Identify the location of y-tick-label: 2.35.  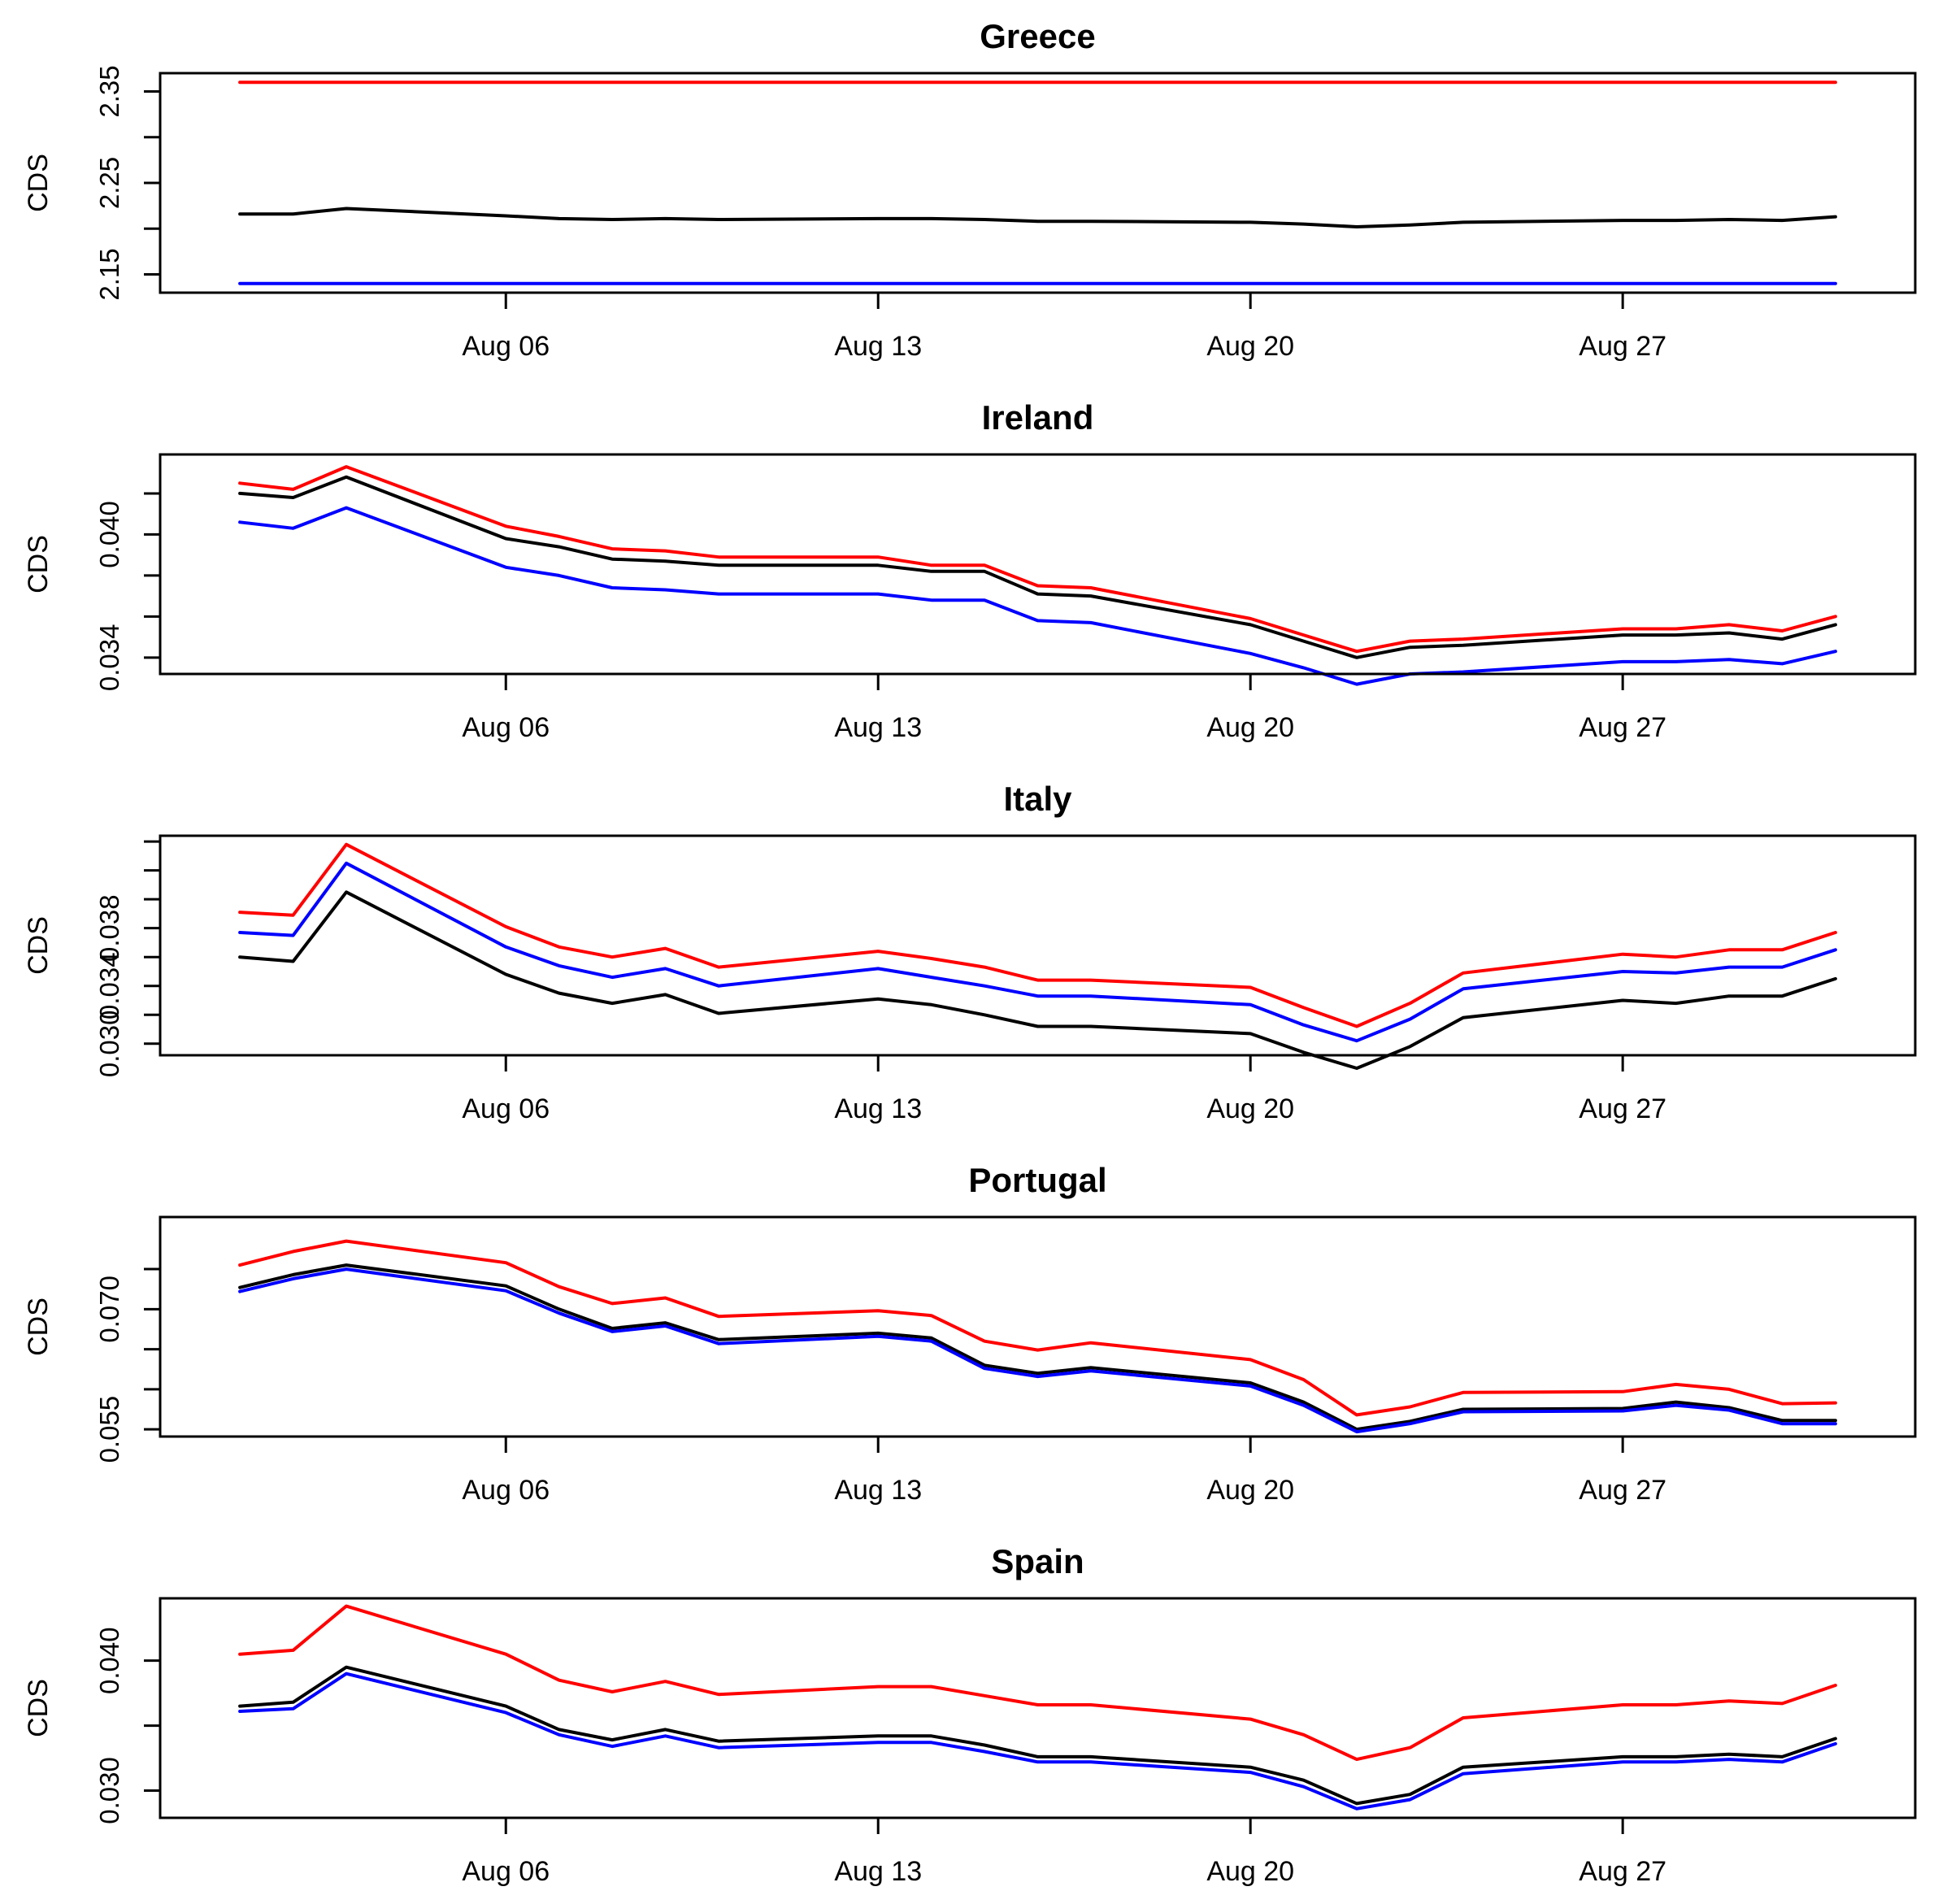
(109, 91).